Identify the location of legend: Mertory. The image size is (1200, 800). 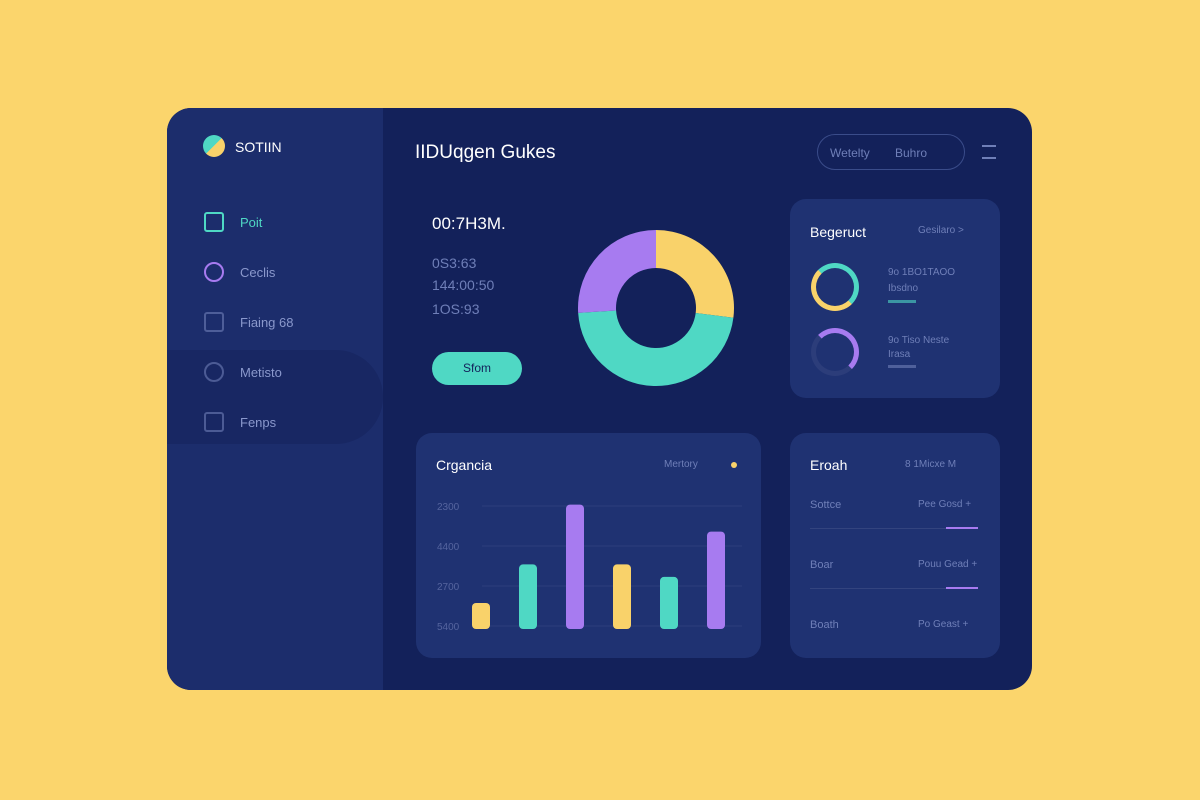
(681, 464).